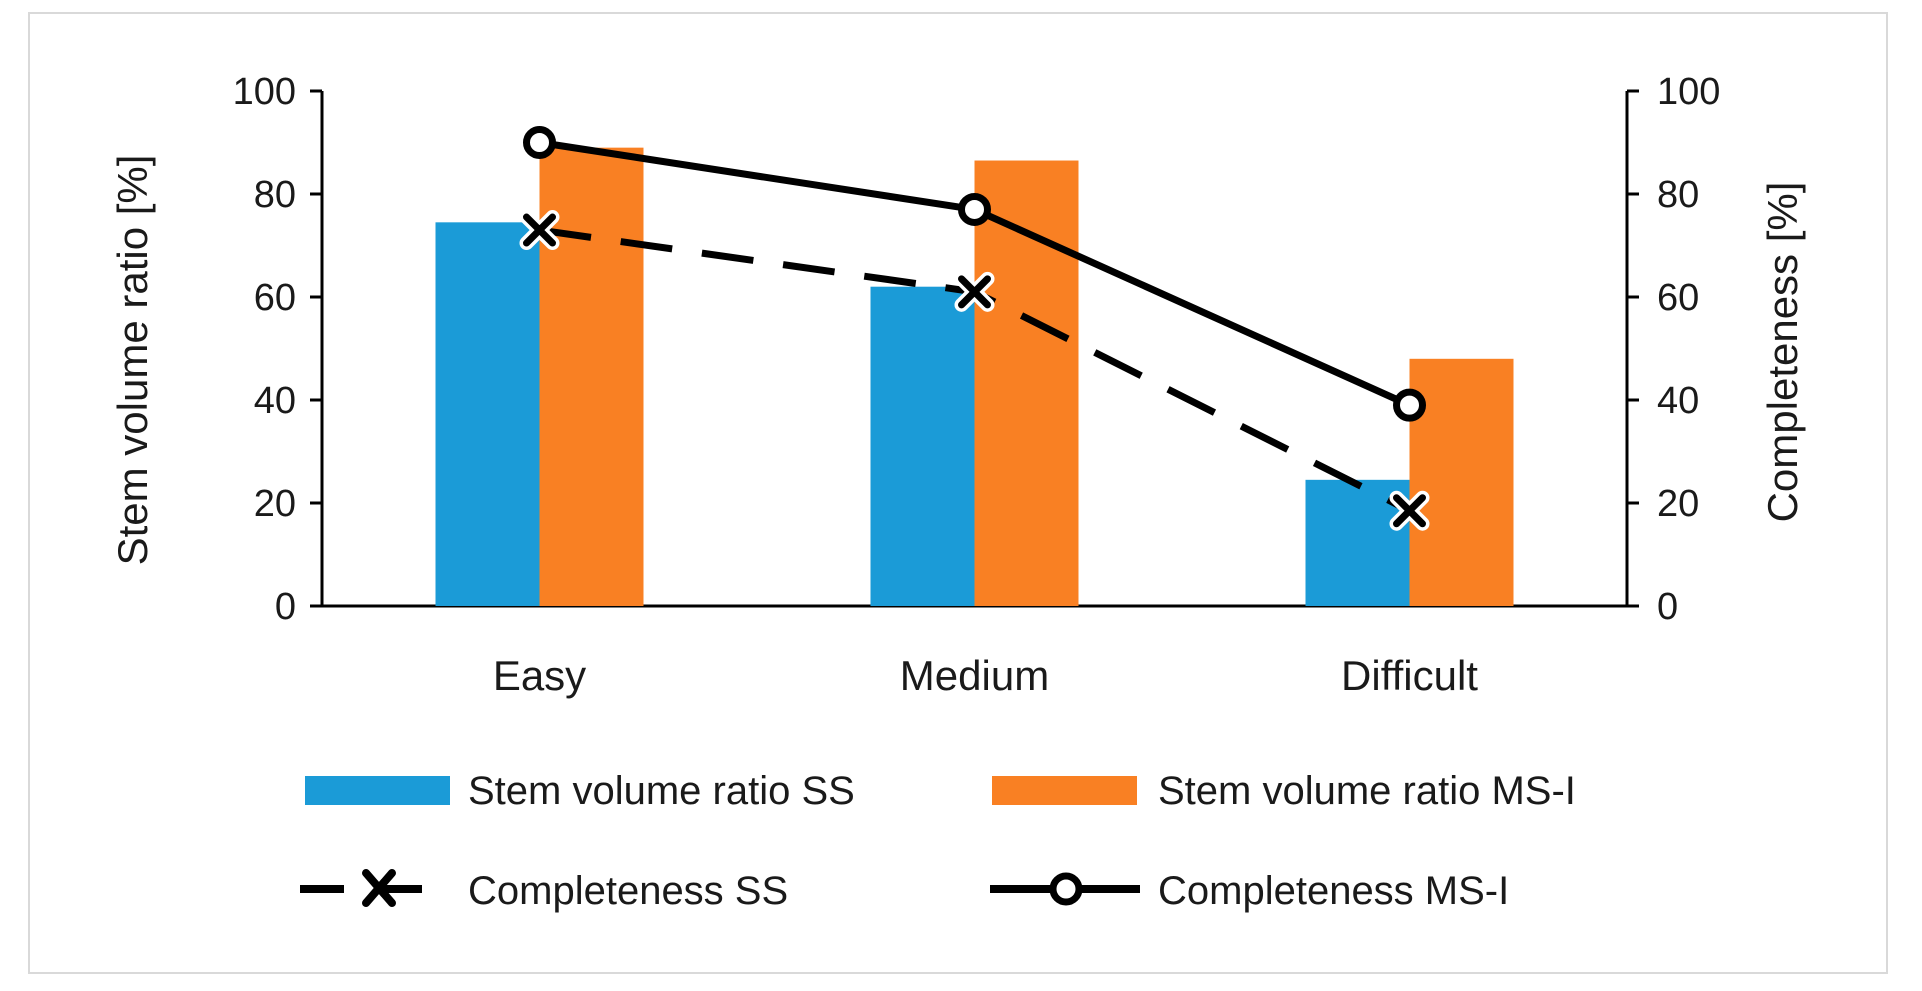  What do you see at coordinates (1782, 352) in the screenshot?
I see `y-right-axis-title: Completeness [%]` at bounding box center [1782, 352].